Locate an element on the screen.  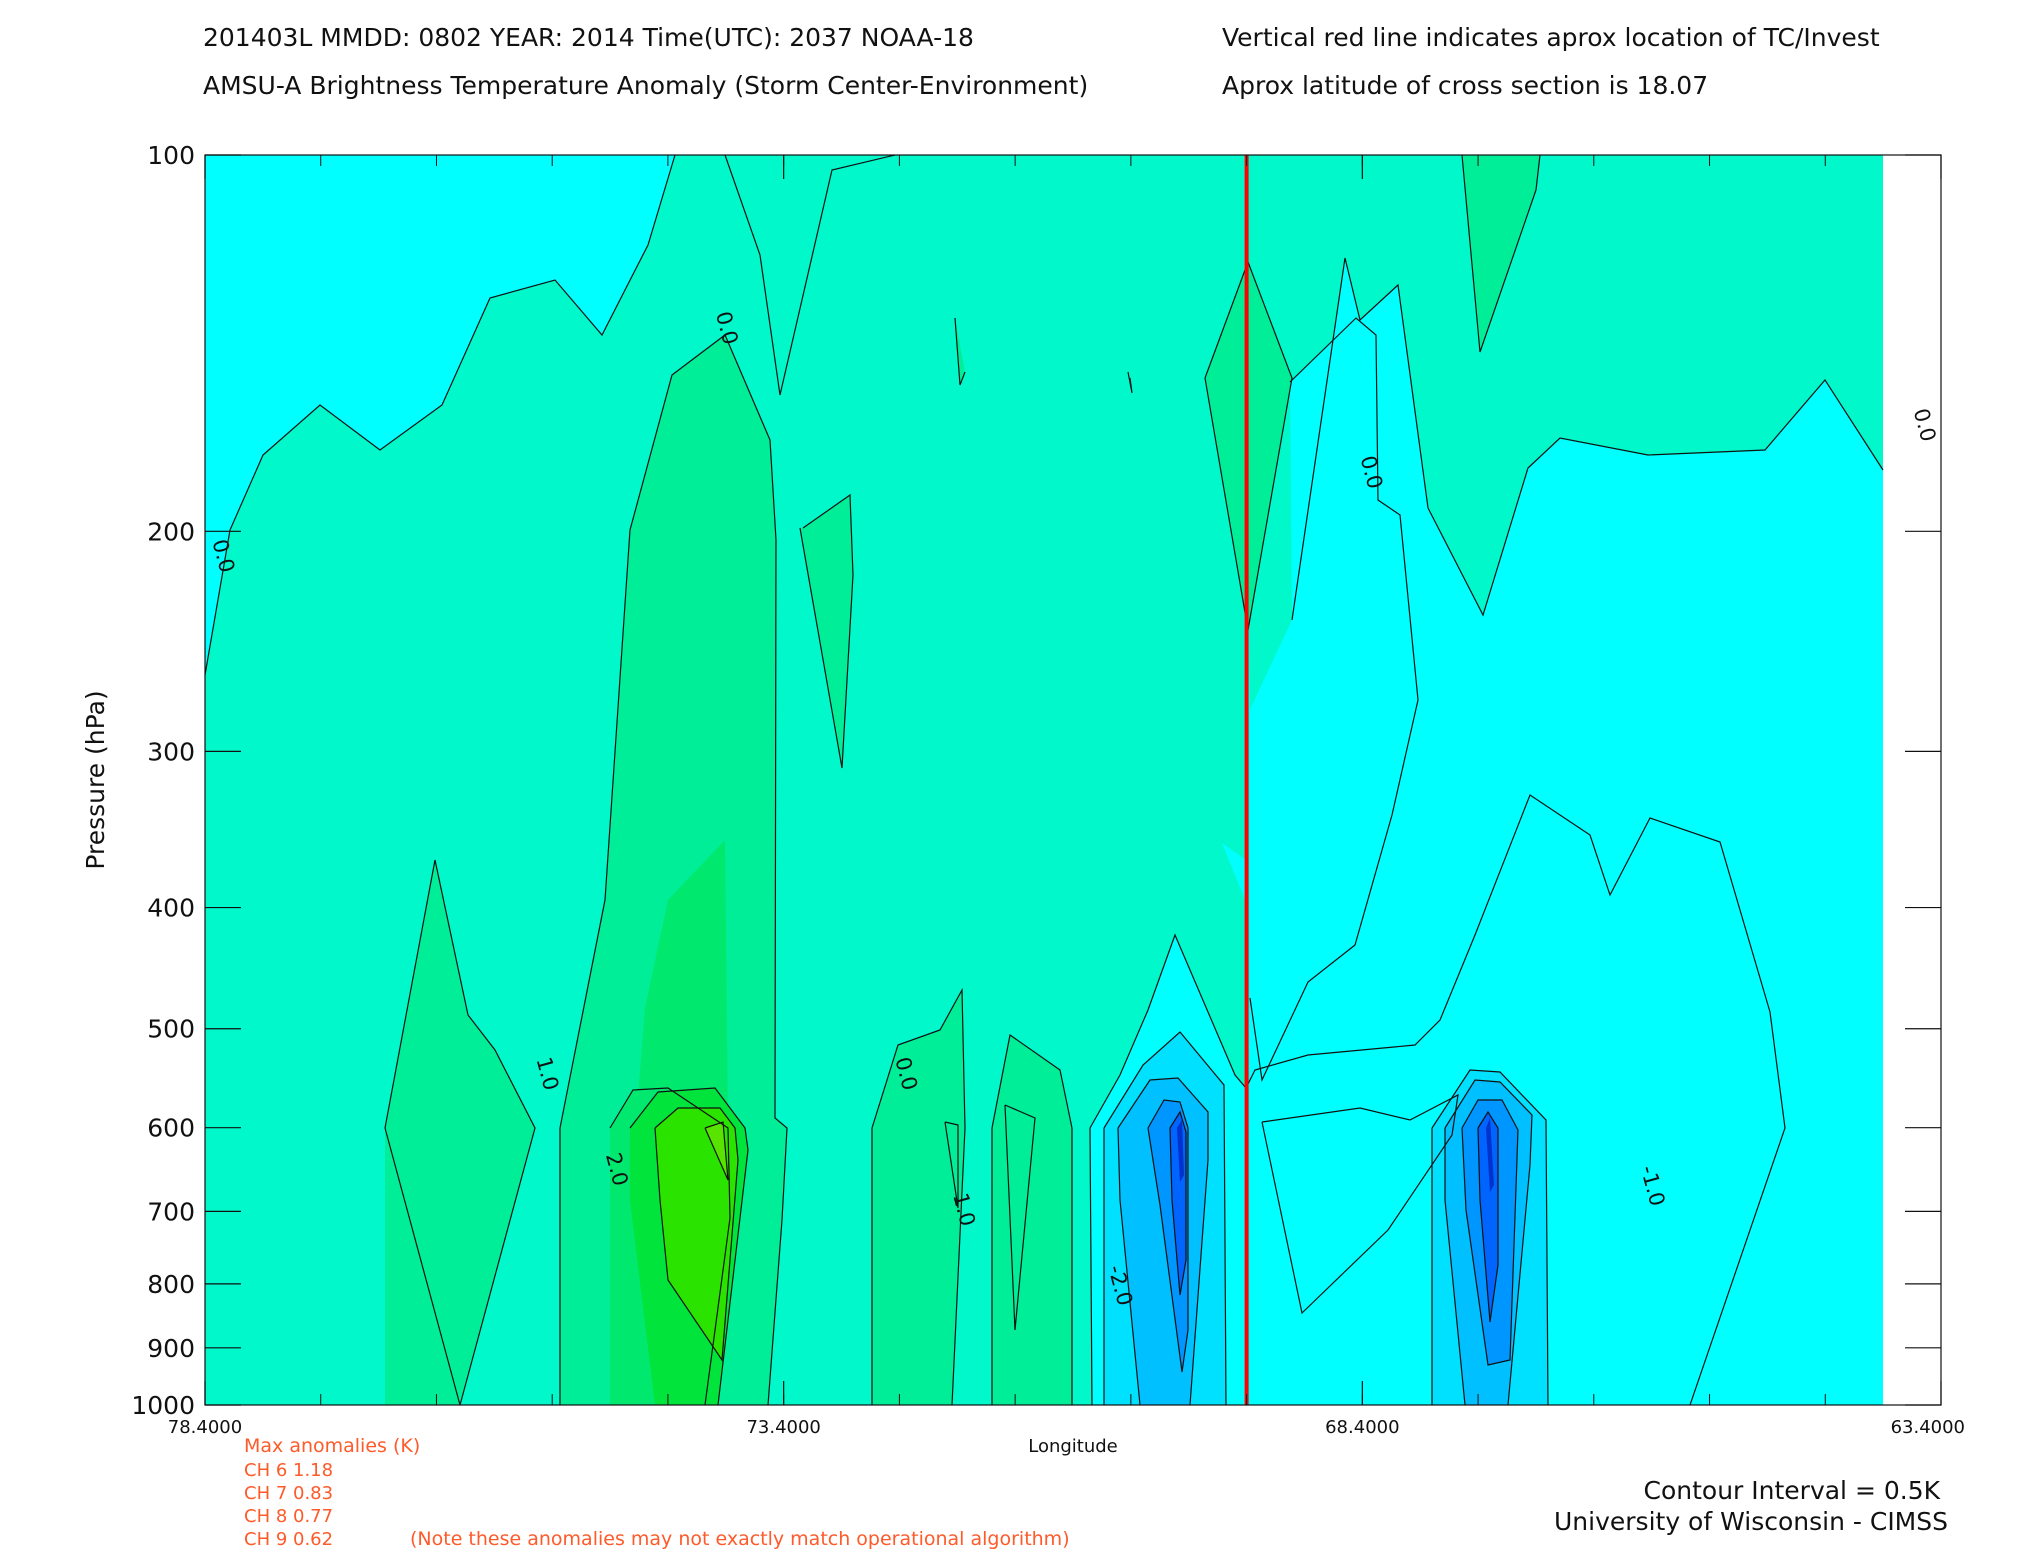
contour-region-1-0-b is located at coordinates (681, 987).